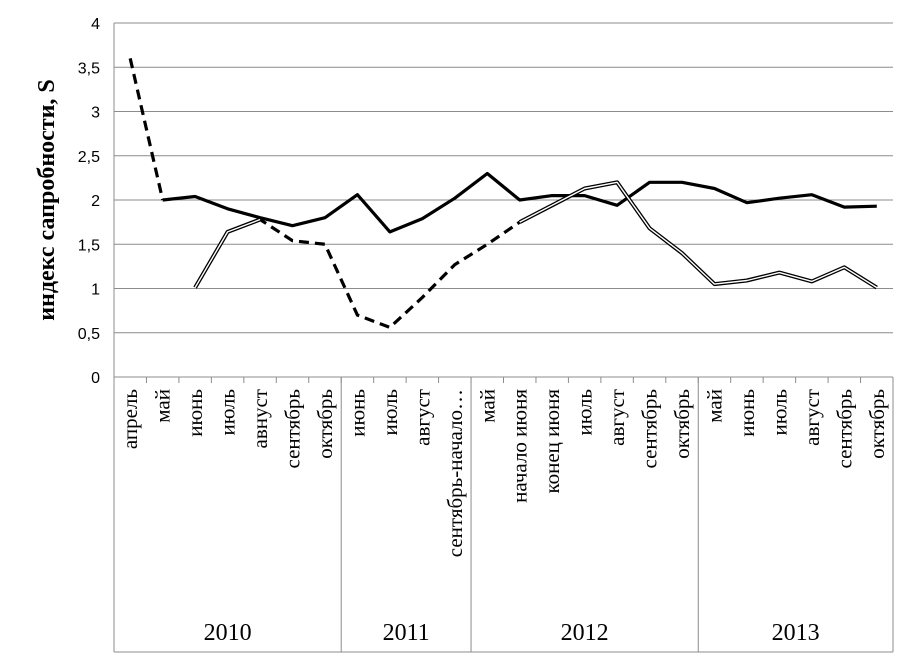 The width and height of the screenshot is (915, 664). What do you see at coordinates (95, 24) in the screenshot?
I see `y-tick-label: 4` at bounding box center [95, 24].